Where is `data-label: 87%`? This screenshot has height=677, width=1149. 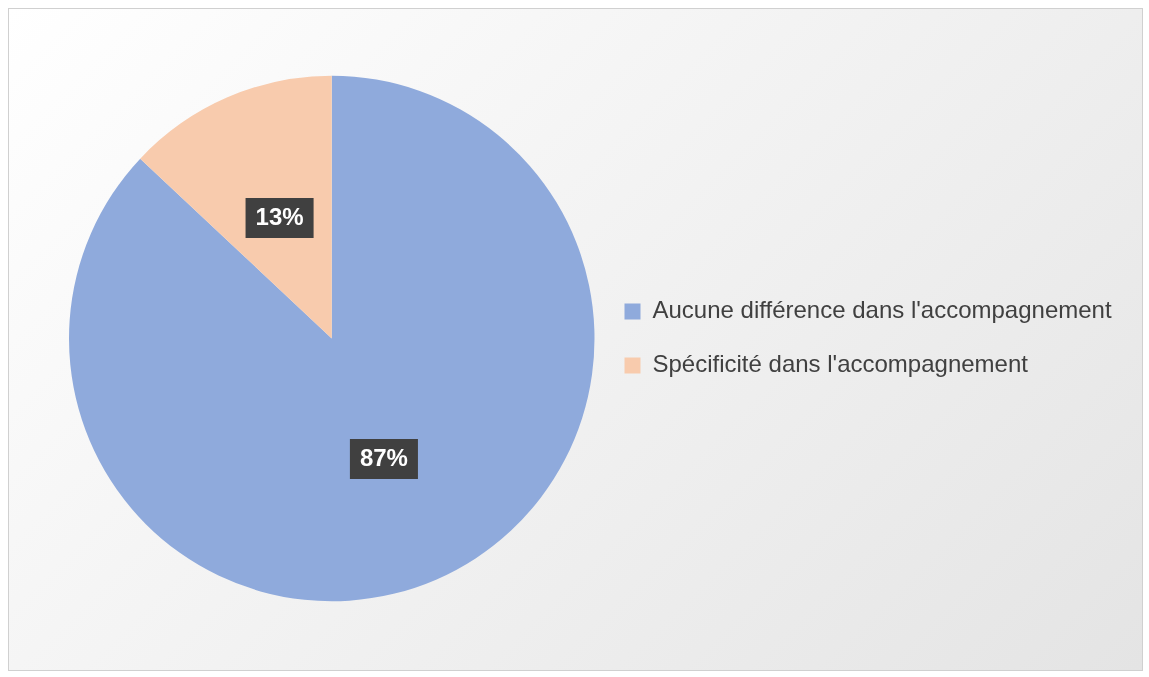
data-label: 87% is located at coordinates (383, 457).